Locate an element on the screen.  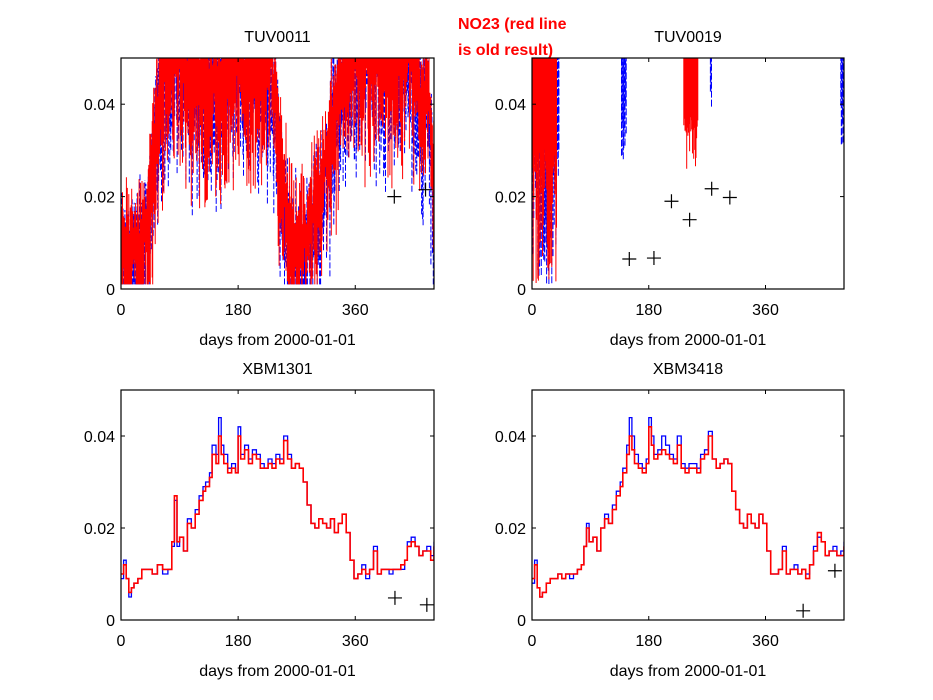
subplot-title: XBM3418 is located at coordinates (688, 369).